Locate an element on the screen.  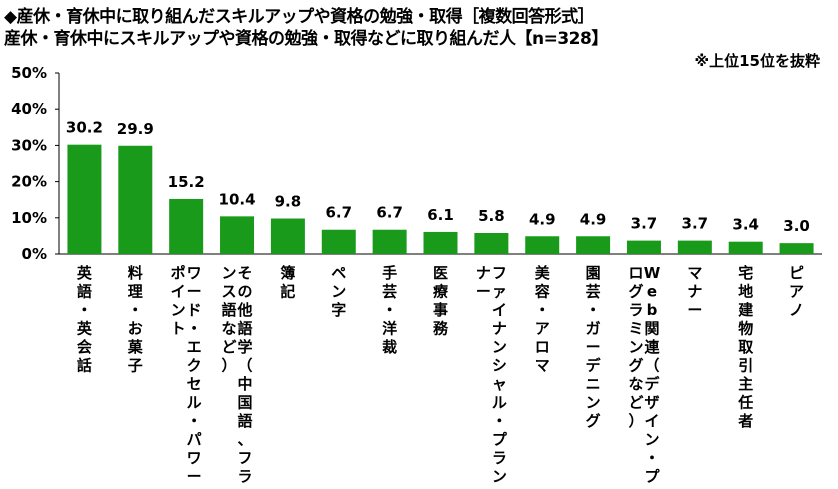
chart-note: ※上位15位を抜粋 is located at coordinates (757, 61).